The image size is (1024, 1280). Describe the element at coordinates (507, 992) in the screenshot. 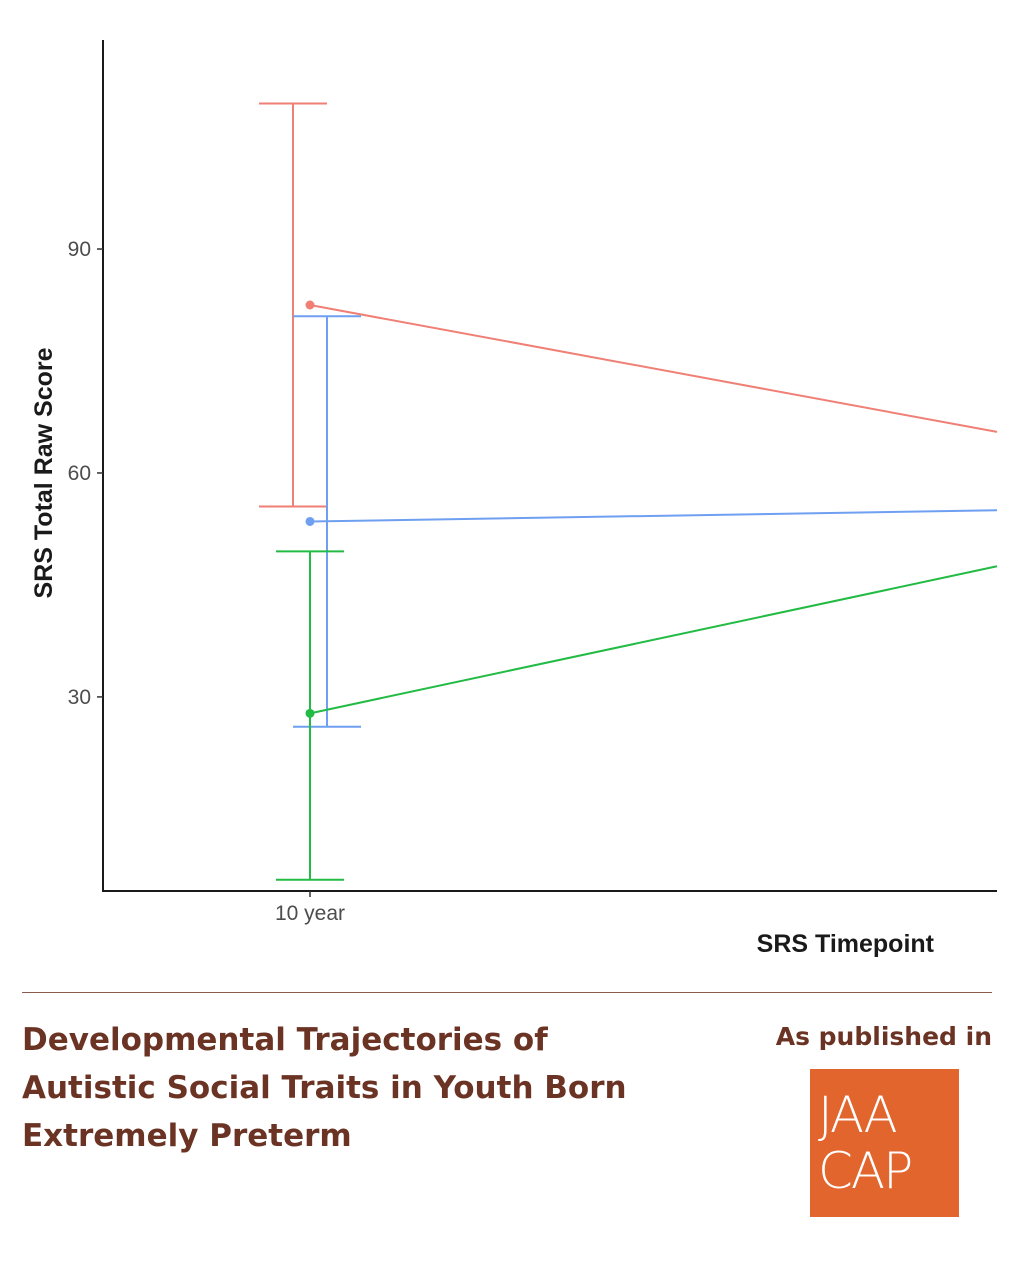

I see `caption-divider` at that location.